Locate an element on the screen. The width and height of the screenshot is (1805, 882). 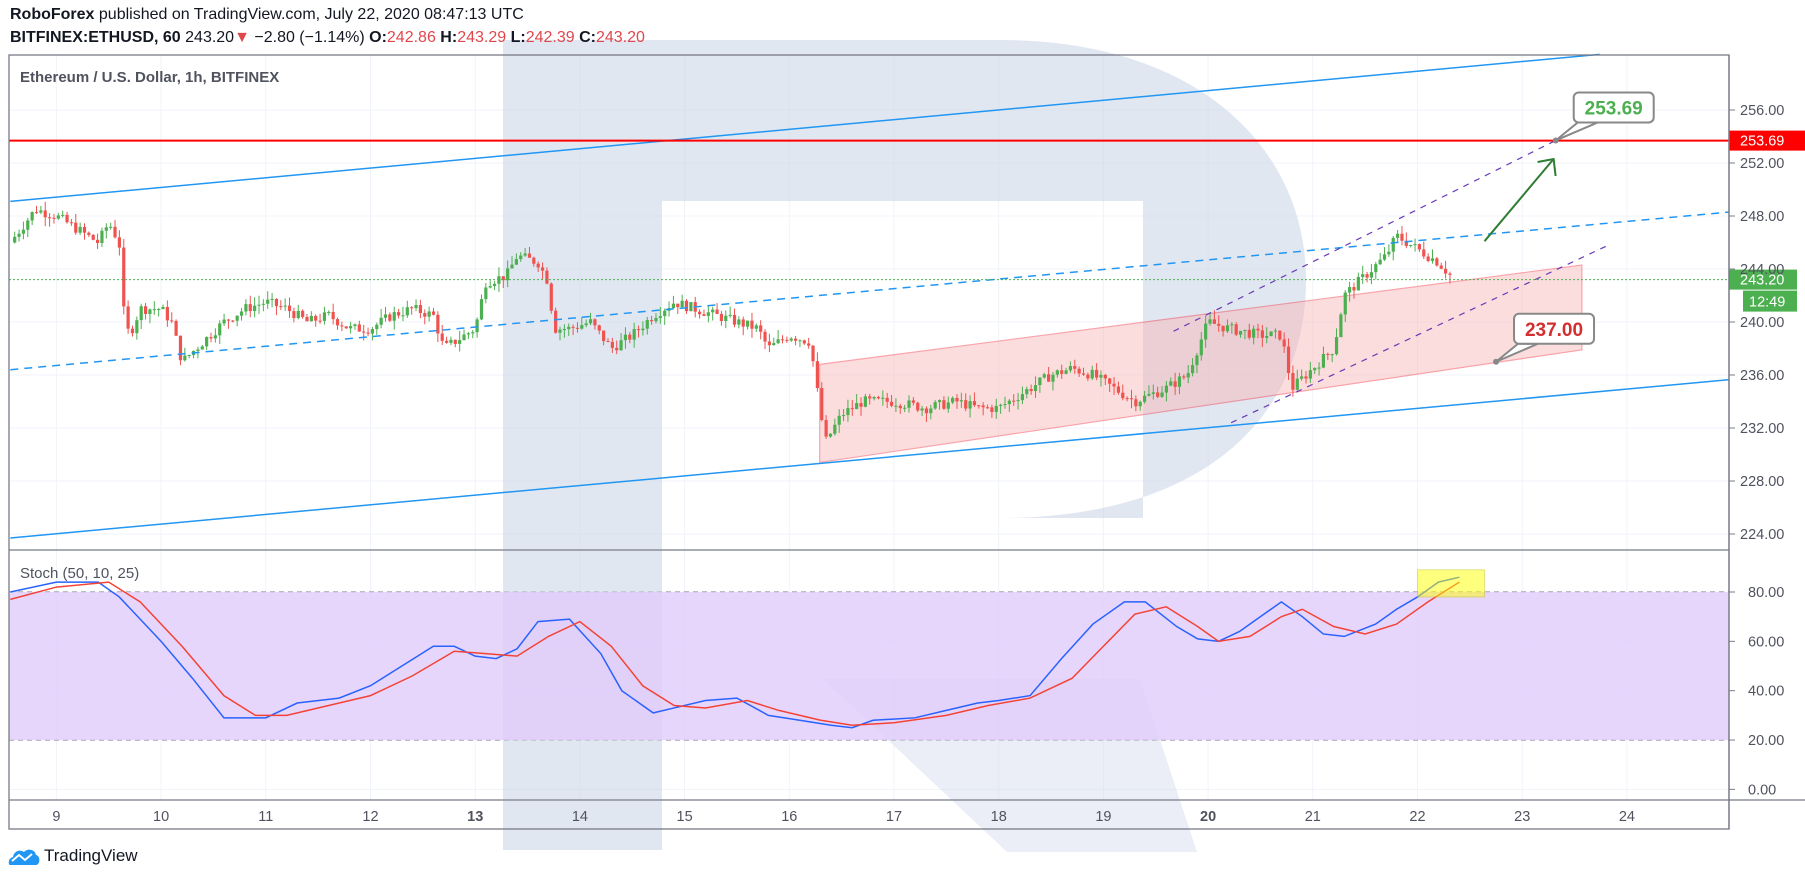
close-value: 243.20 is located at coordinates (620, 37).